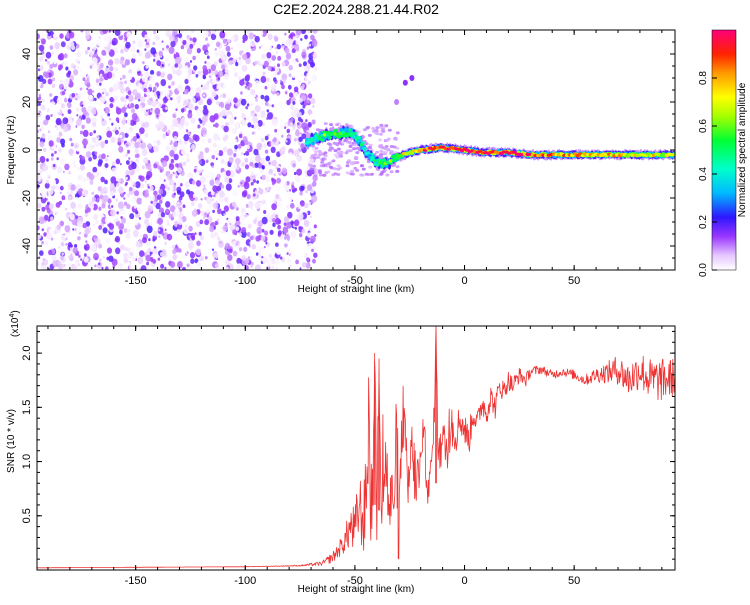  What do you see at coordinates (379, 434) in the screenshot?
I see `snr-spike` at bounding box center [379, 434].